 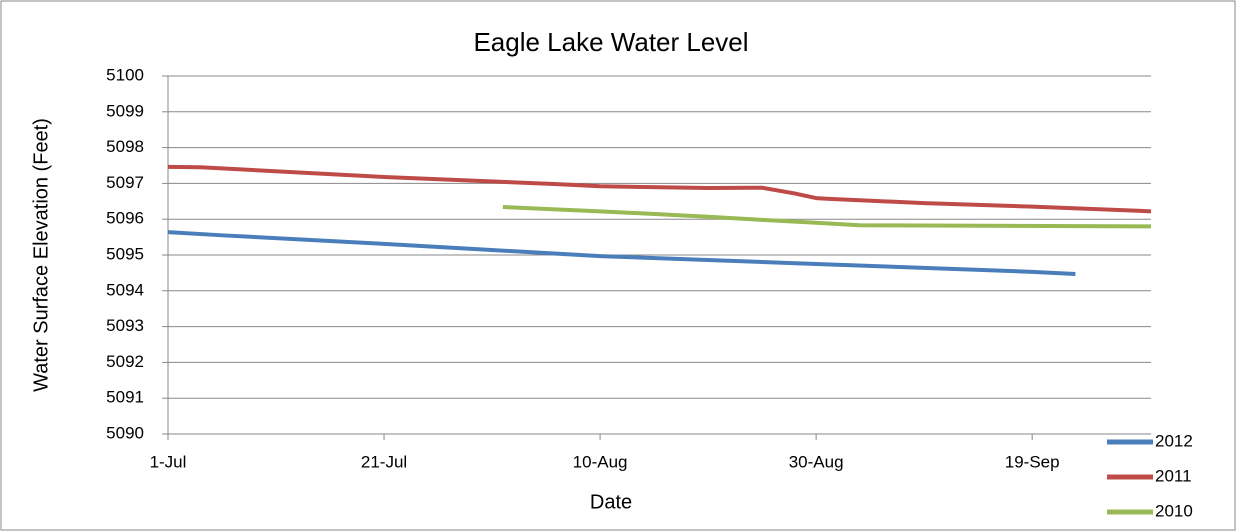 I want to click on legend-label: 2012, so click(x=1174, y=440).